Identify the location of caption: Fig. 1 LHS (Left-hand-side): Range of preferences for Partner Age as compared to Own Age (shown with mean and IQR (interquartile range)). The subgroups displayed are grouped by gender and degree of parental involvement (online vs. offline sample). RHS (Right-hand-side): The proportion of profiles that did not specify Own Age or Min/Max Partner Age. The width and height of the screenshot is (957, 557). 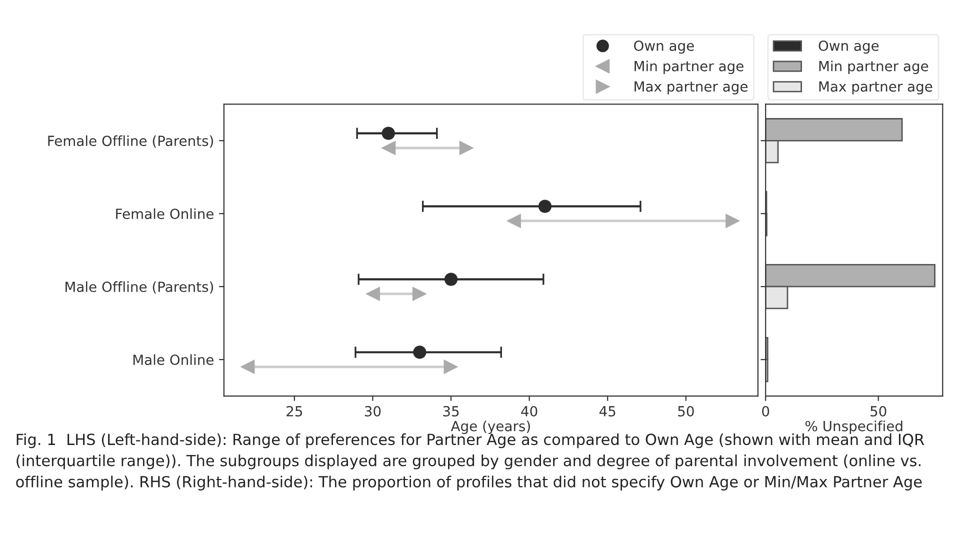
(470, 461).